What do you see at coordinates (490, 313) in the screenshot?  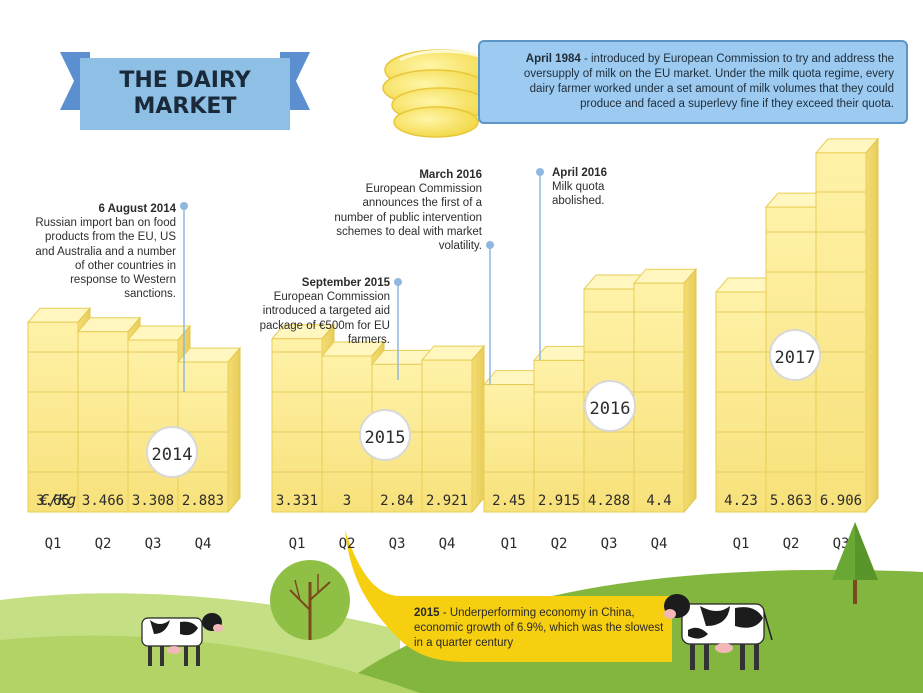 I see `event-pin-mar-2016` at bounding box center [490, 313].